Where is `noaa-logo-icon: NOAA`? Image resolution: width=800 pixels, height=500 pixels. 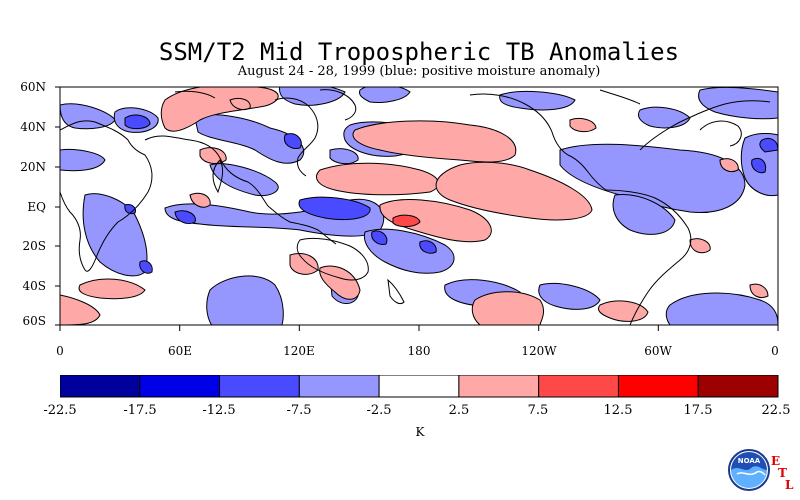 noaa-logo-icon: NOAA is located at coordinates (749, 470).